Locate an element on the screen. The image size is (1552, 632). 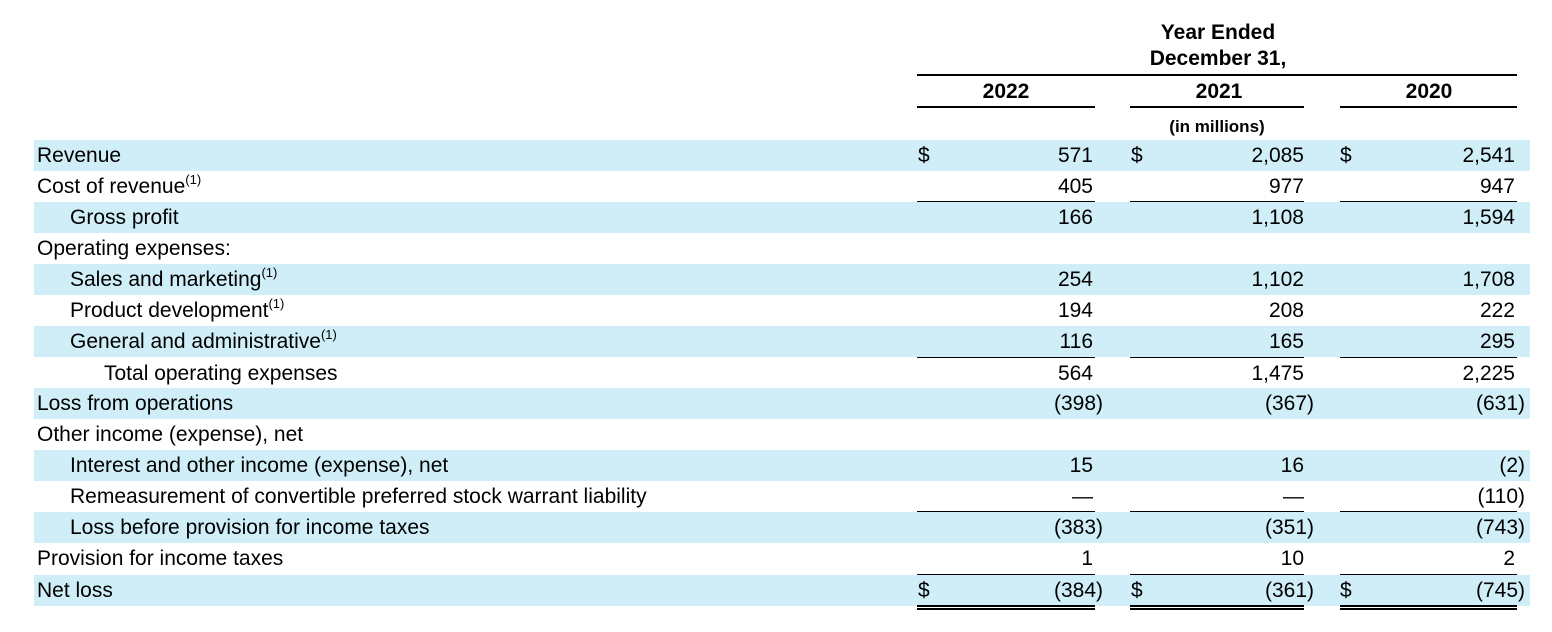
cell-value: 977 is located at coordinates (1286, 186).